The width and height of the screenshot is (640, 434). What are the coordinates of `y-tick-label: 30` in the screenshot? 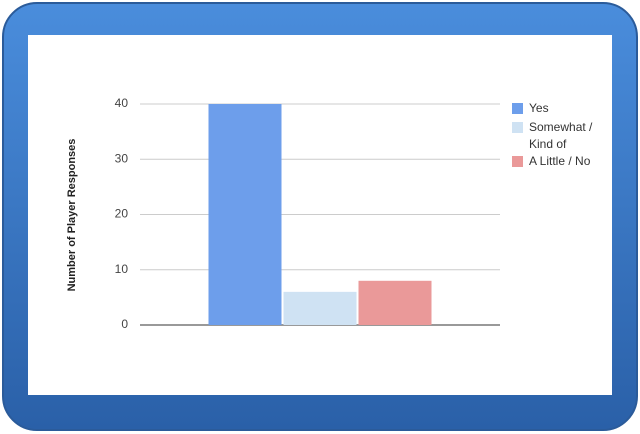 It's located at (122, 158).